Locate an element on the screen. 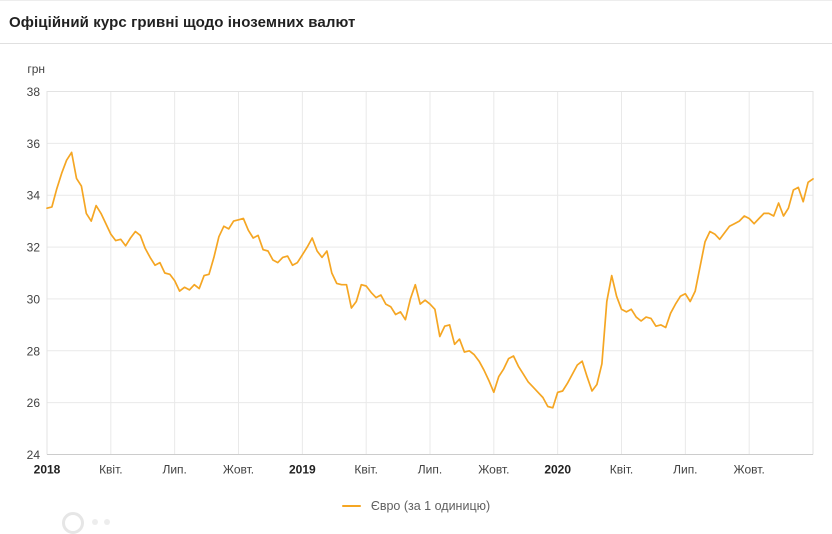 This screenshot has height=534, width=832. x-tick-label: 2019 is located at coordinates (302, 470).